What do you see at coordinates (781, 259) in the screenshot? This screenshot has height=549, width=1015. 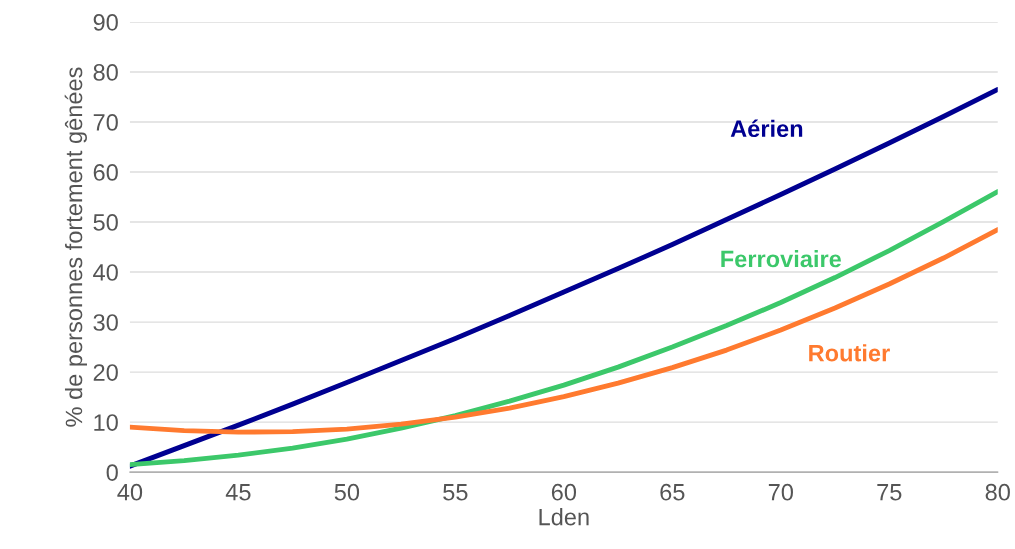 I see `series-label: Ferroviaire` at bounding box center [781, 259].